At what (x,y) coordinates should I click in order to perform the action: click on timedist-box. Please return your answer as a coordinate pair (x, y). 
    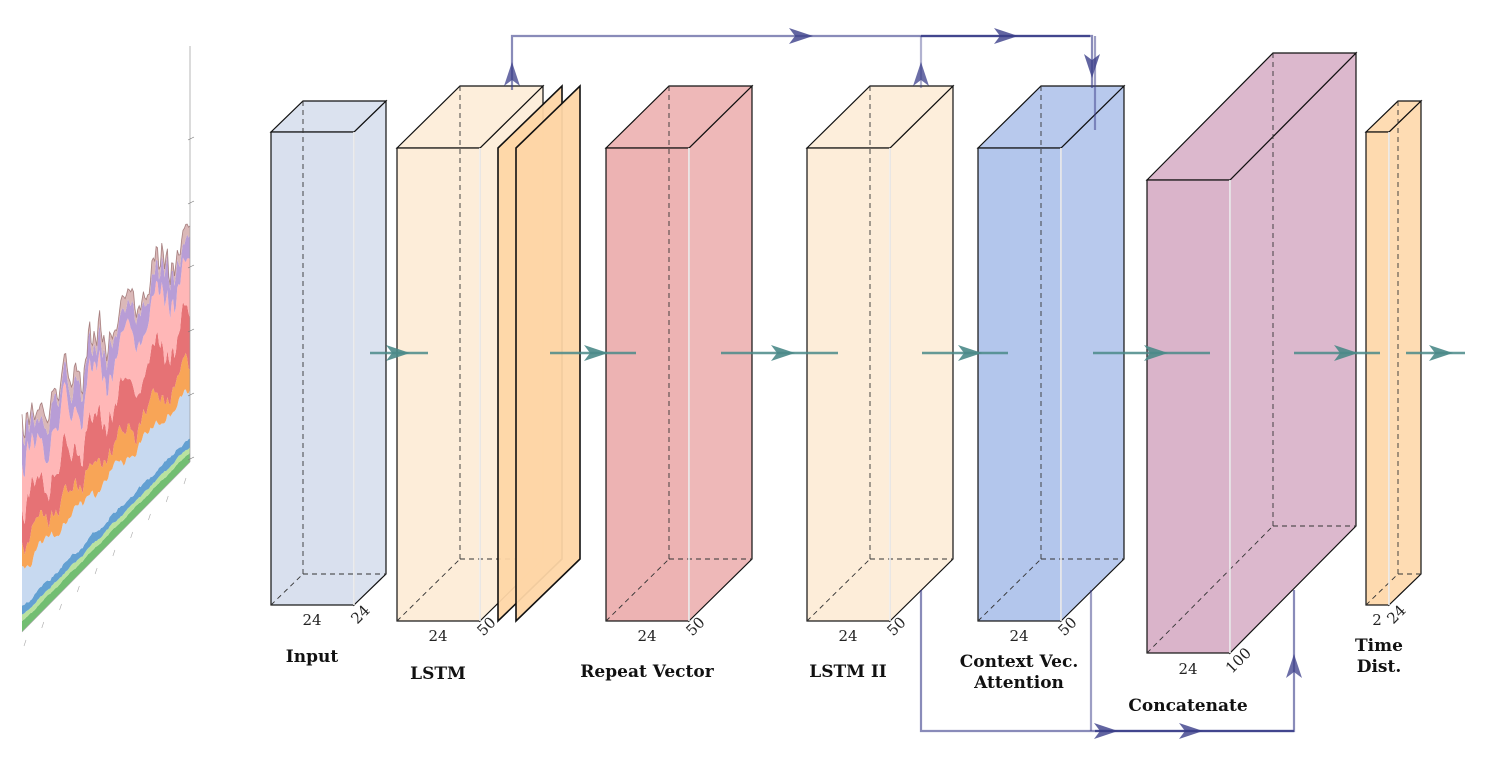
    Looking at the image, I should click on (1393, 353).